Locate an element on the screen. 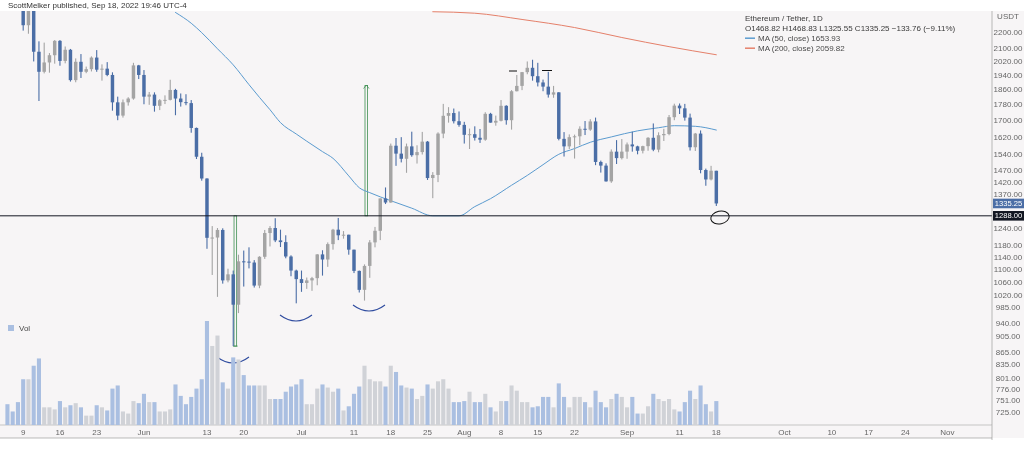  x-tick-label: Jun is located at coordinates (144, 432).